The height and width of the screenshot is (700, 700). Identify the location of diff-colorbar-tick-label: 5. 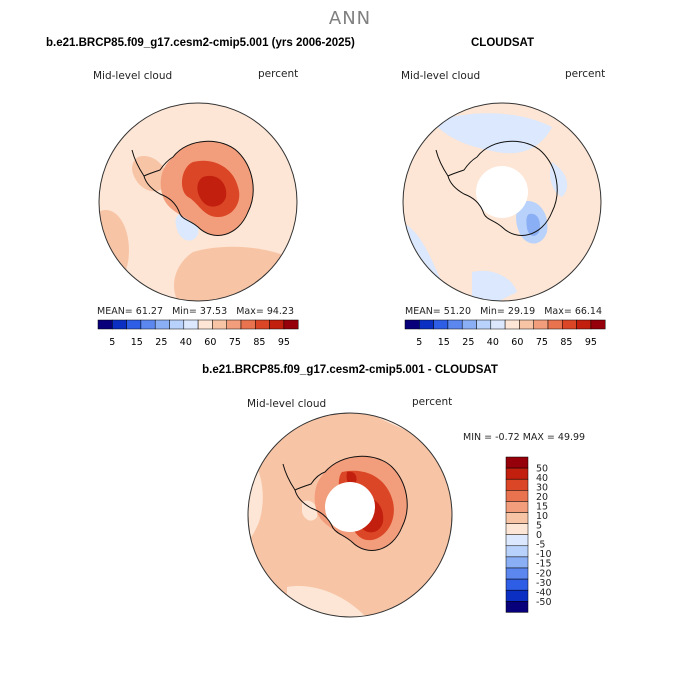
(539, 526).